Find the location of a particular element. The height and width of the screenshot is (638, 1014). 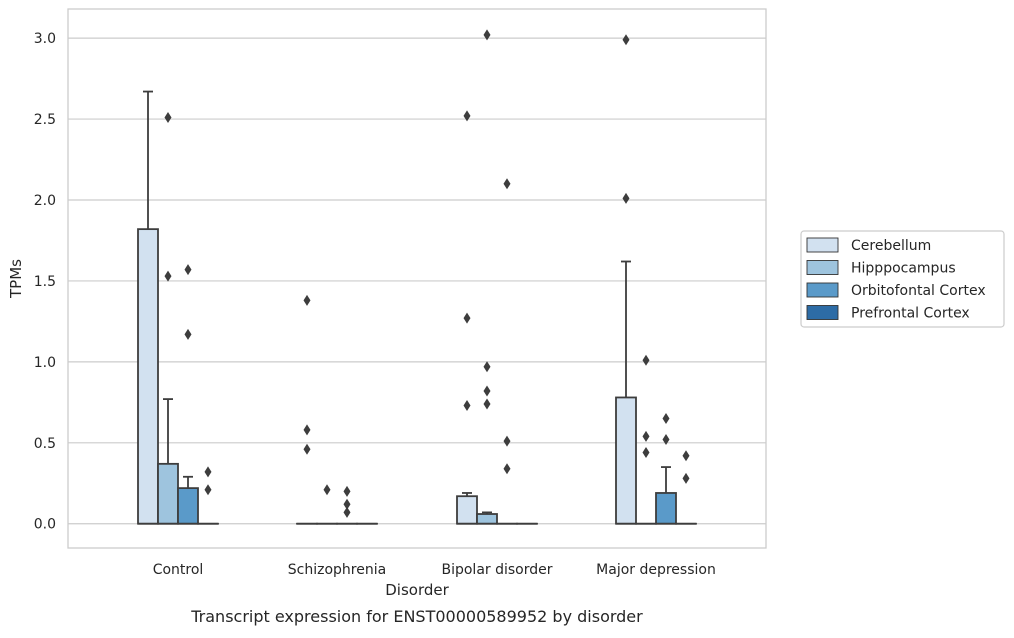

x-tick-label: Bipolar disorder is located at coordinates (496, 570).